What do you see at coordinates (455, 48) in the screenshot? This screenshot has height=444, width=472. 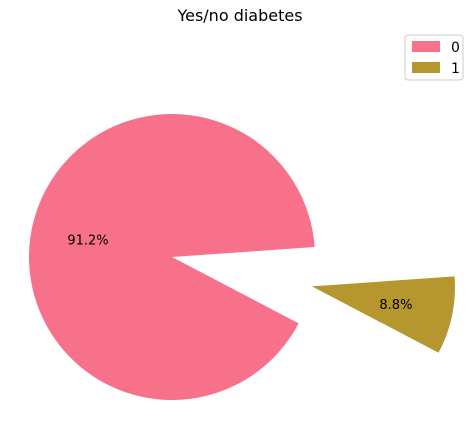 I see `legend-label-0: 0` at bounding box center [455, 48].